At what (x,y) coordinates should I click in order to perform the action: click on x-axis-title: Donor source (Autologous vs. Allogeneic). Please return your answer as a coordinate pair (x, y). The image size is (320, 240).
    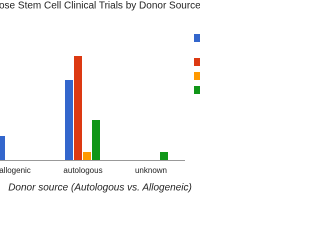
    Looking at the image, I should click on (100, 188).